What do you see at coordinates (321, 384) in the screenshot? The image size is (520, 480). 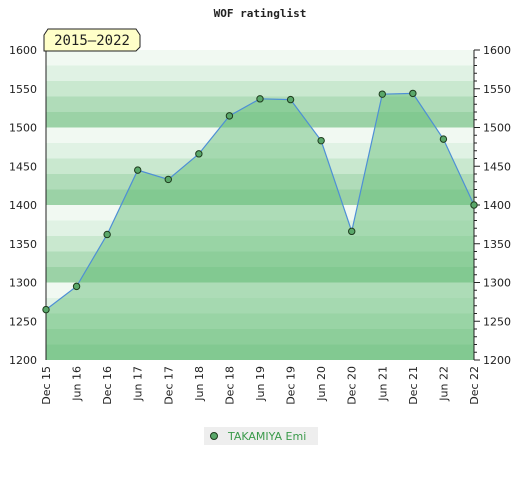 I see `x-tick-label: Jun 20` at bounding box center [321, 384].